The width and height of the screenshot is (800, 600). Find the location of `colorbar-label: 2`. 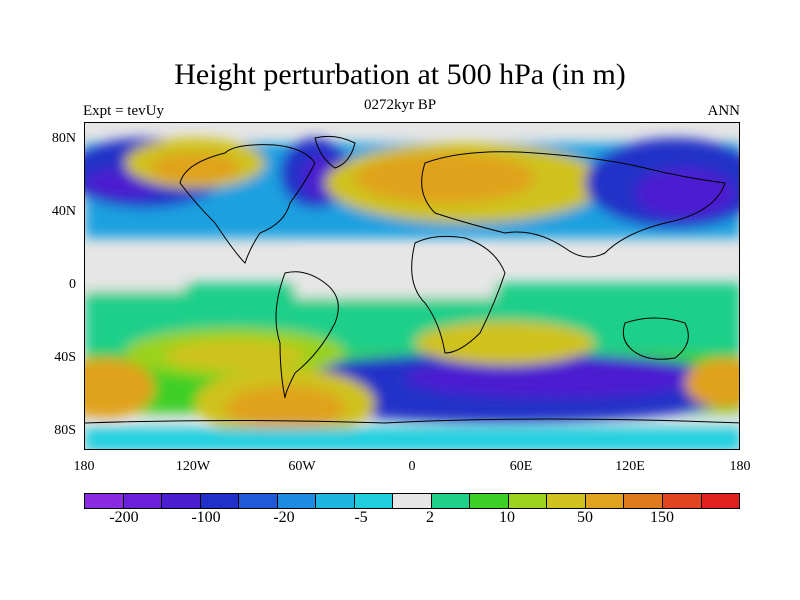

colorbar-label: 2 is located at coordinates (430, 517).